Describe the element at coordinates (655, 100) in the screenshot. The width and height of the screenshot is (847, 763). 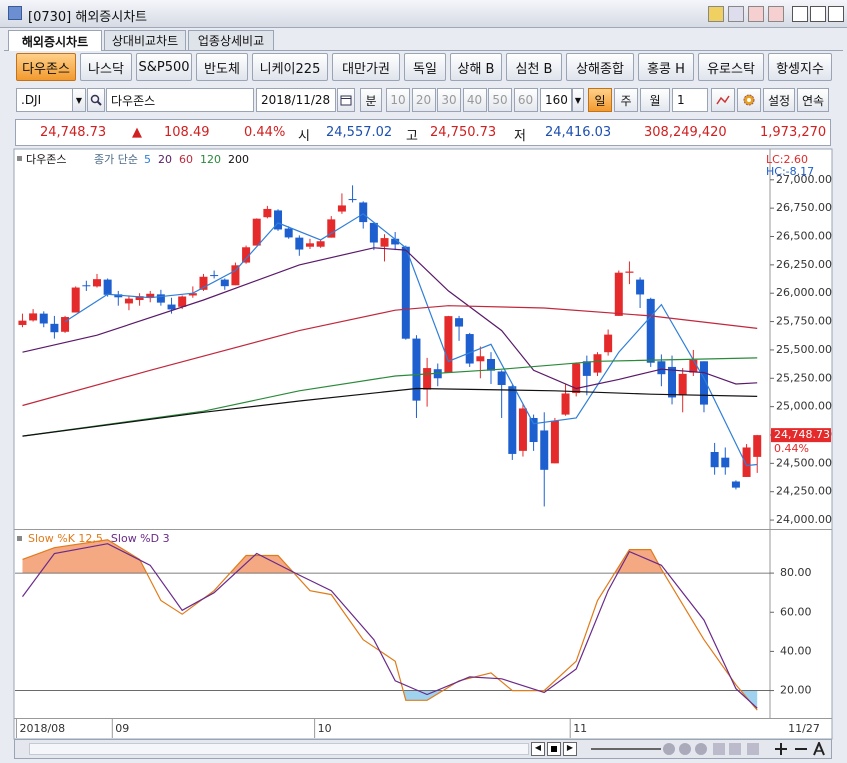
I see `month-button: 월` at that location.